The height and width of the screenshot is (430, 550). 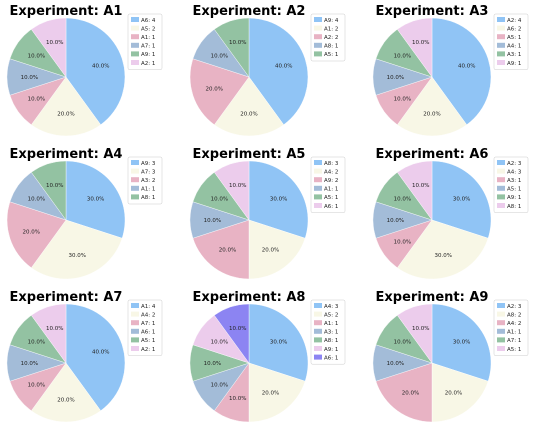 What do you see at coordinates (249, 11) in the screenshot?
I see `chart-title: Experiment: A2` at bounding box center [249, 11].